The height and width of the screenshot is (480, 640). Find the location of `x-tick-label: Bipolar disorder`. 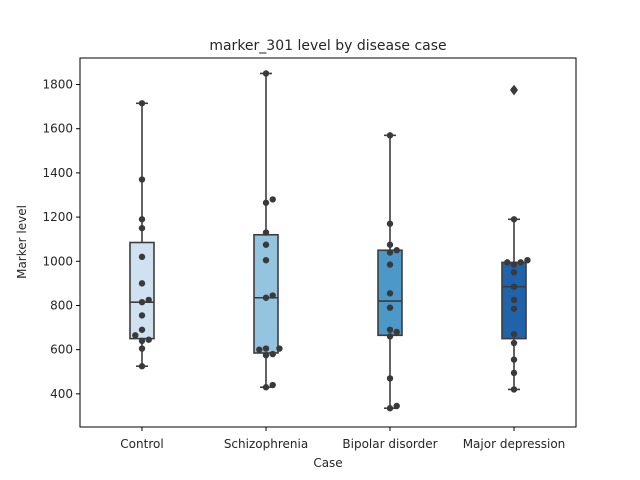

x-tick-label: Bipolar disorder is located at coordinates (389, 444).